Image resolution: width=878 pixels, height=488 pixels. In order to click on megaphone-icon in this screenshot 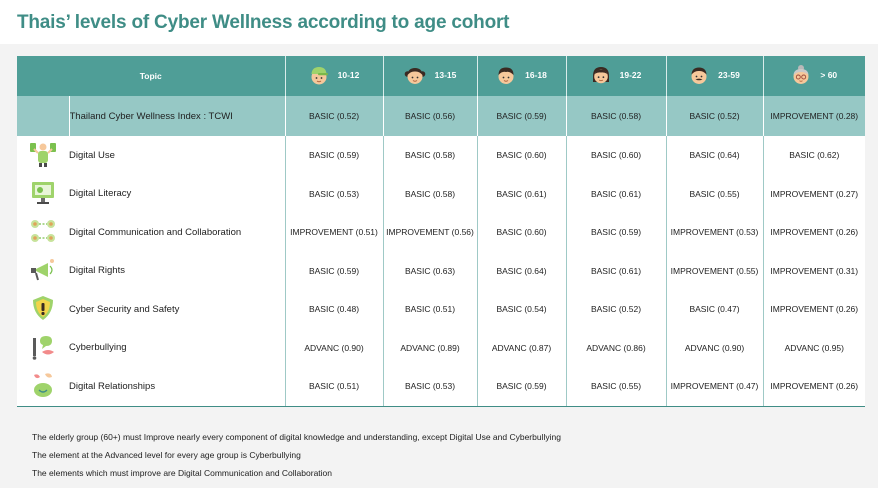, I will do `click(42, 269)`.